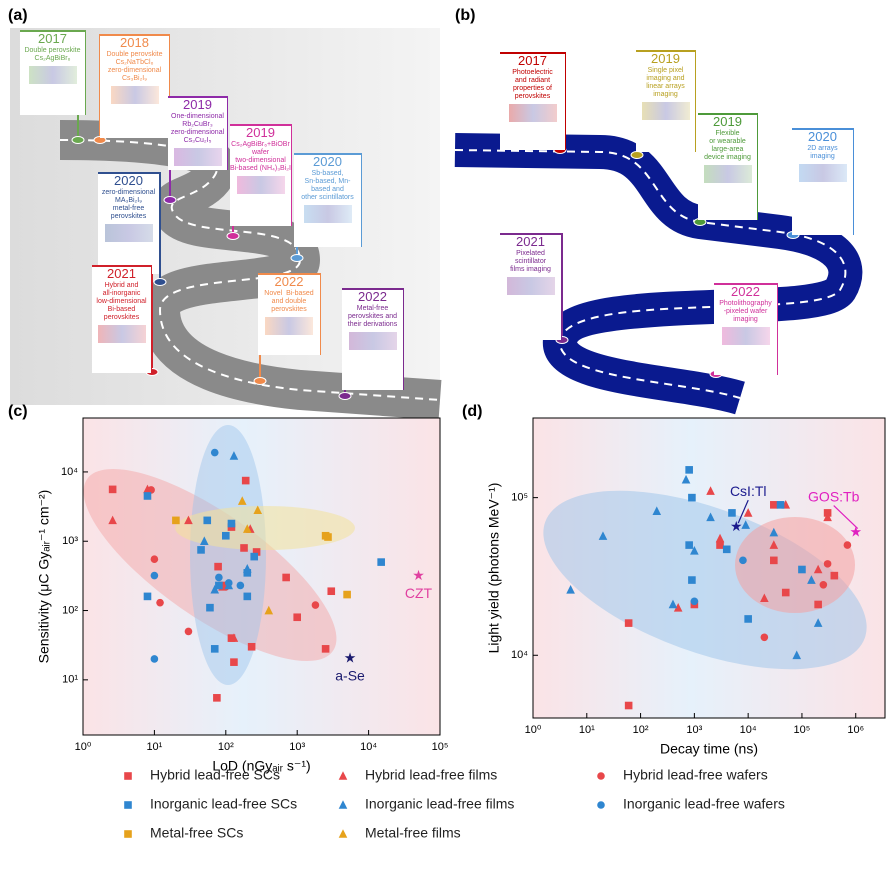 The height and width of the screenshot is (874, 895). What do you see at coordinates (70, 610) in the screenshot?
I see `y-tick-label: 10²` at bounding box center [70, 610].